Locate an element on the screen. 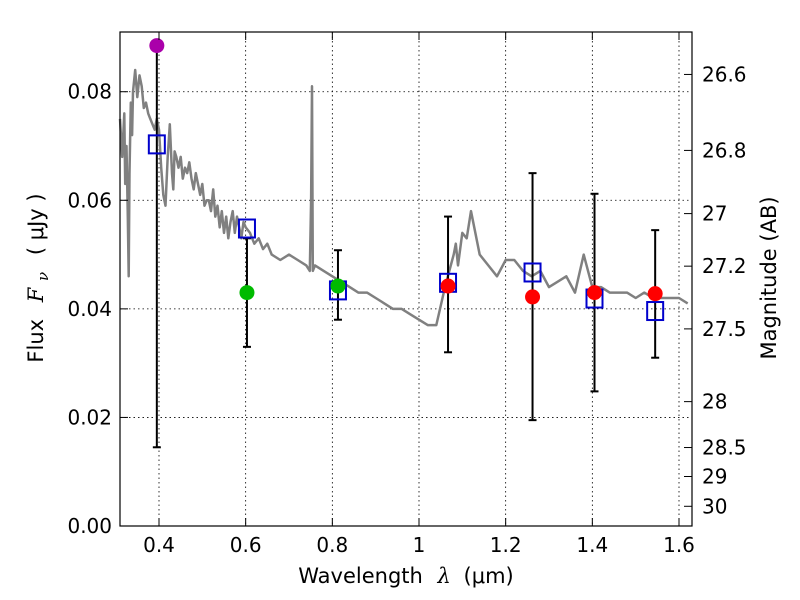 The height and width of the screenshot is (600, 800). x-tick-label: 1 is located at coordinates (419, 545).